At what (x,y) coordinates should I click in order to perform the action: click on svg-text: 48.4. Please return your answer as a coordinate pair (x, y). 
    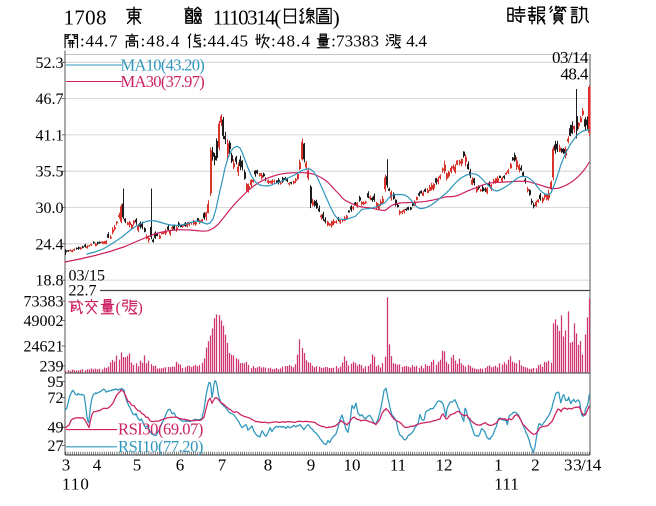
    Looking at the image, I should click on (575, 73).